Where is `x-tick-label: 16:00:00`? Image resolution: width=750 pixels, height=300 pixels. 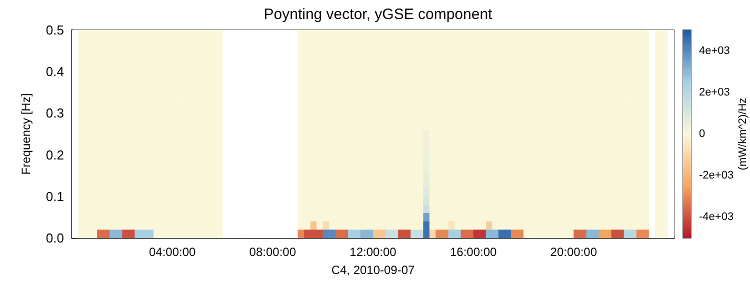 x-tick-label: 16:00:00 is located at coordinates (474, 252).